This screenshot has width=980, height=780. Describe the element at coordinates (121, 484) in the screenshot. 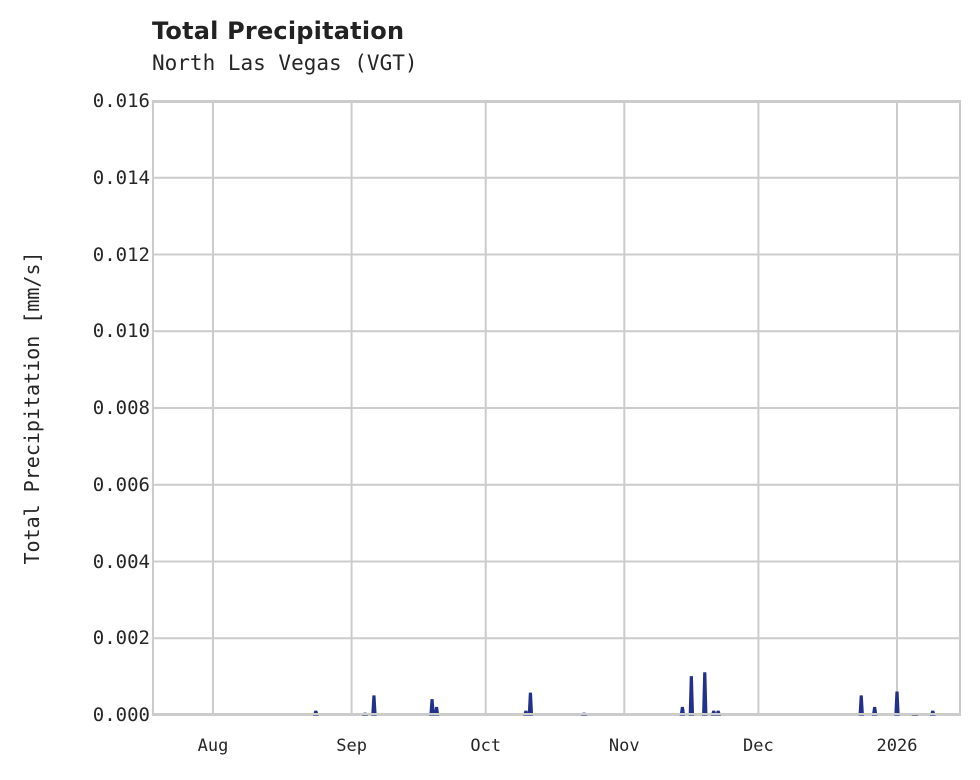

I see `y-tick-label: 0.006` at that location.